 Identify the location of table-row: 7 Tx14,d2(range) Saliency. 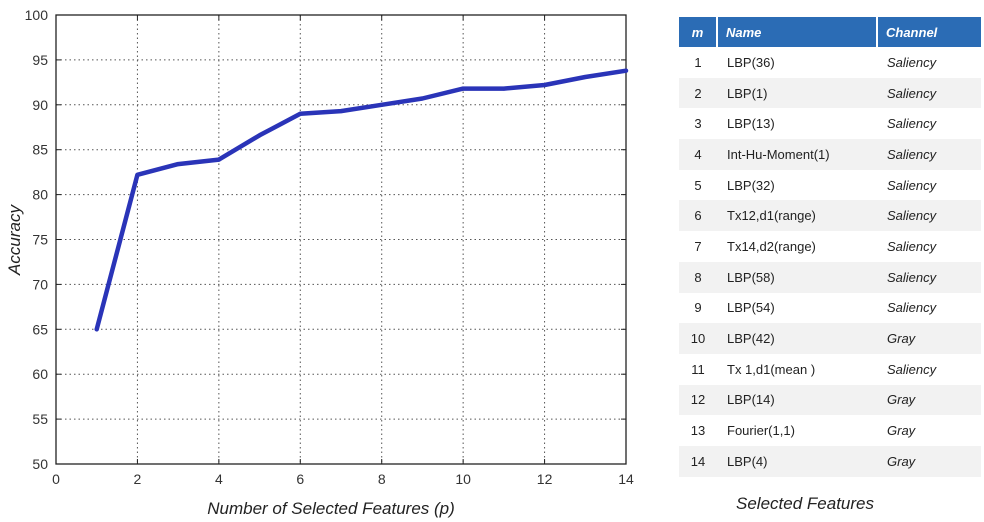
(830, 246).